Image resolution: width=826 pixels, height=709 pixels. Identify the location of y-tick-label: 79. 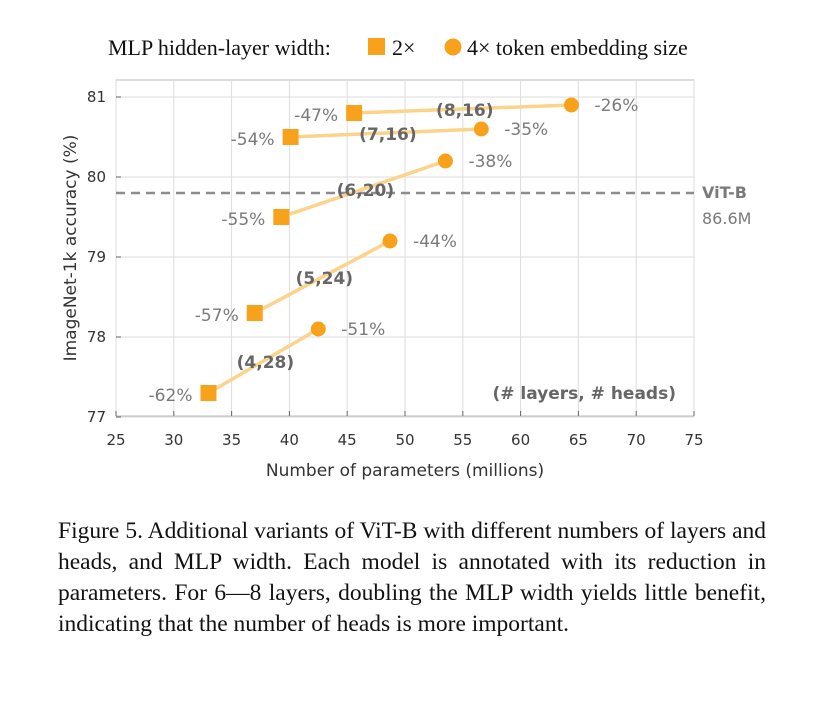
(96, 257).